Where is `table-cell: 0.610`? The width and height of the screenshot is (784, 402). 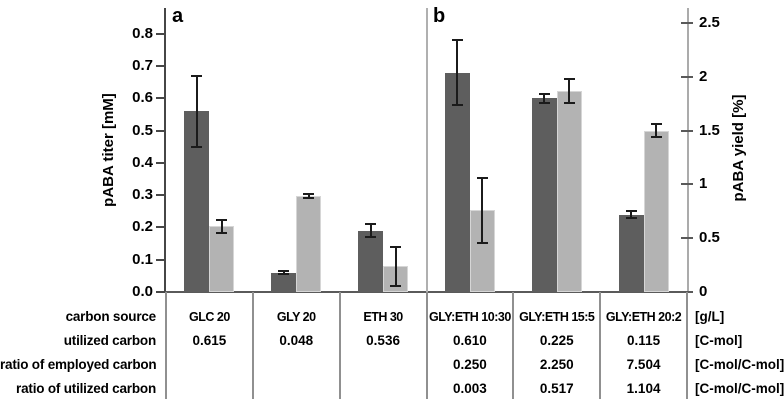 table-cell: 0.610 is located at coordinates (470, 340).